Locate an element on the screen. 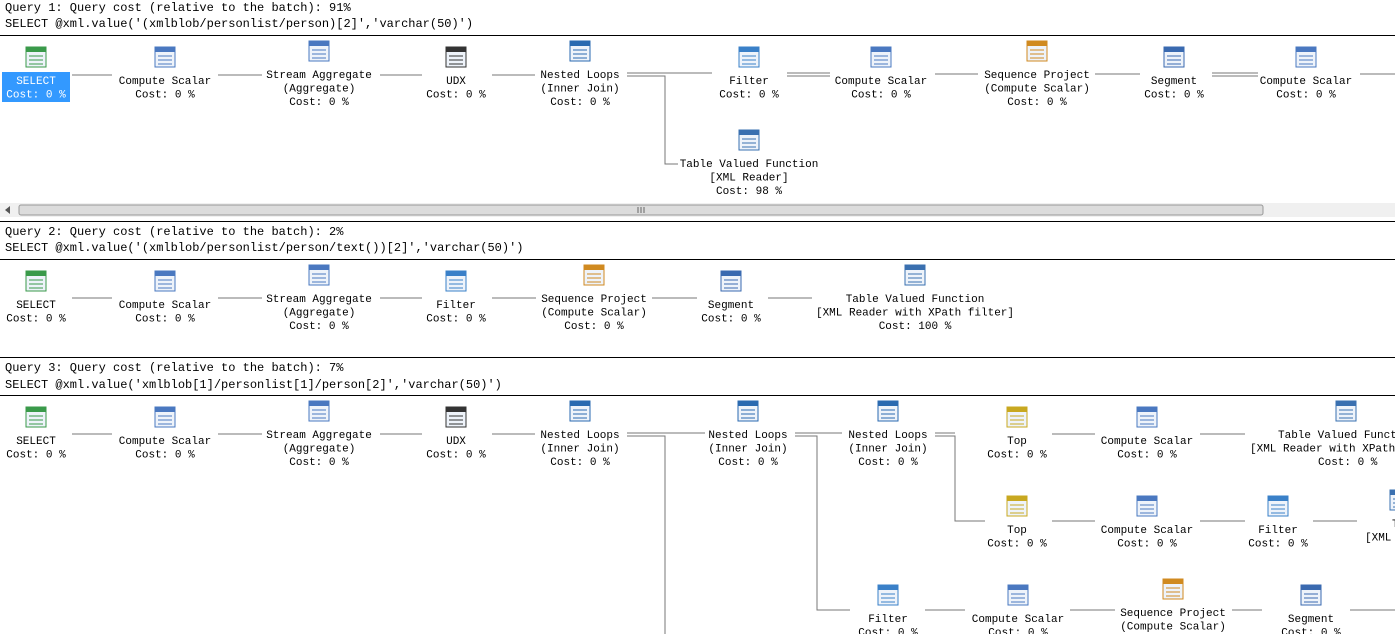 Image resolution: width=1395 pixels, height=634 pixels. scroll-left is located at coordinates (7, 210).